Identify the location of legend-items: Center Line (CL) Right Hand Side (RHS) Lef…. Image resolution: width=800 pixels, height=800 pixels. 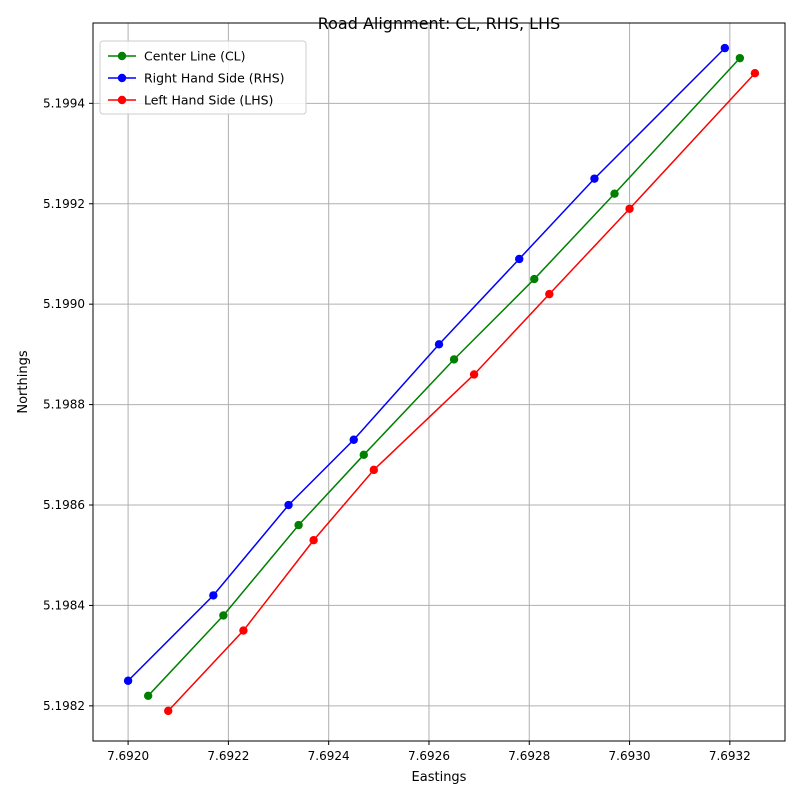
(196, 78).